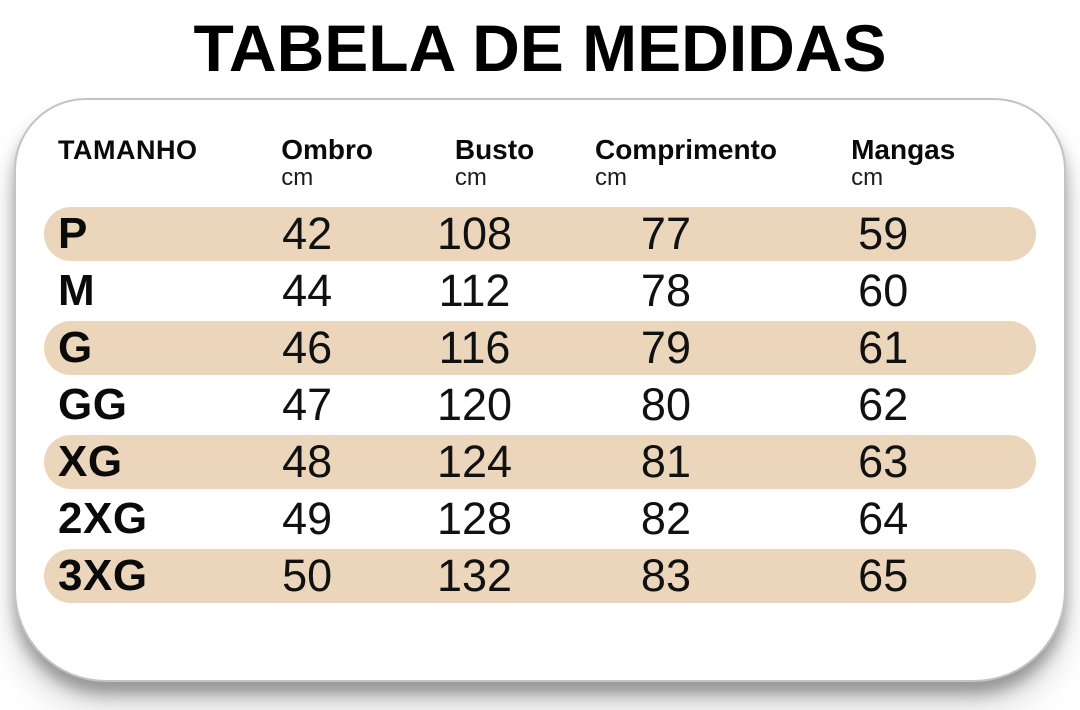  What do you see at coordinates (307, 404) in the screenshot?
I see `value-cell-ombro: 47` at bounding box center [307, 404].